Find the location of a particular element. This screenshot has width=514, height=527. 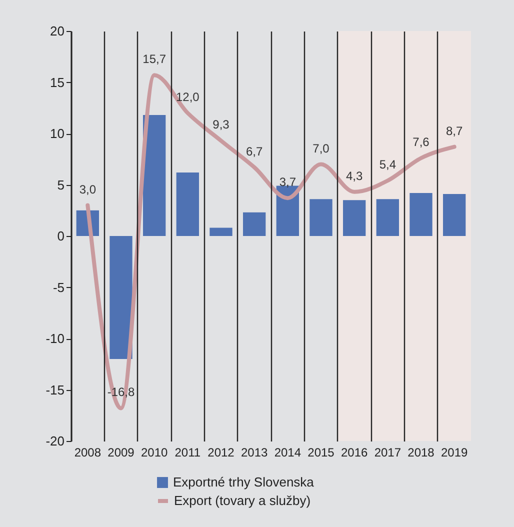

x-tick-label: 2019 is located at coordinates (454, 453).